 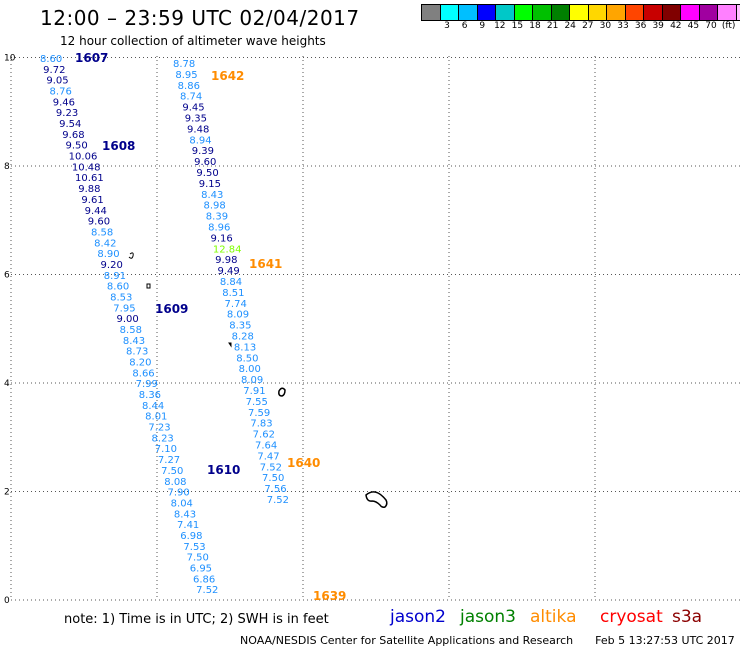 What do you see at coordinates (200, 140) in the screenshot?
I see `track-b-value: 8.94` at bounding box center [200, 140].